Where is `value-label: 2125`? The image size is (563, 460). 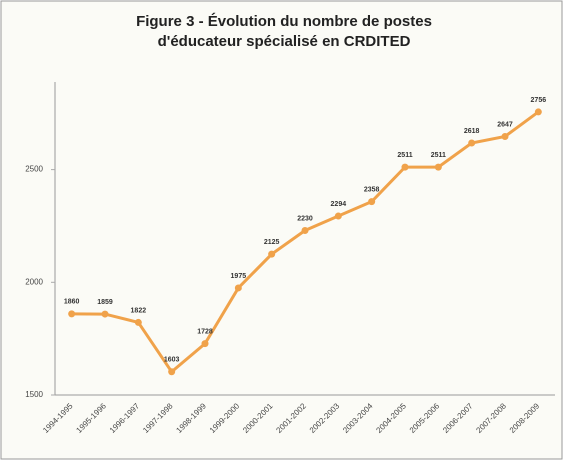 value-label: 2125 is located at coordinates (272, 242).